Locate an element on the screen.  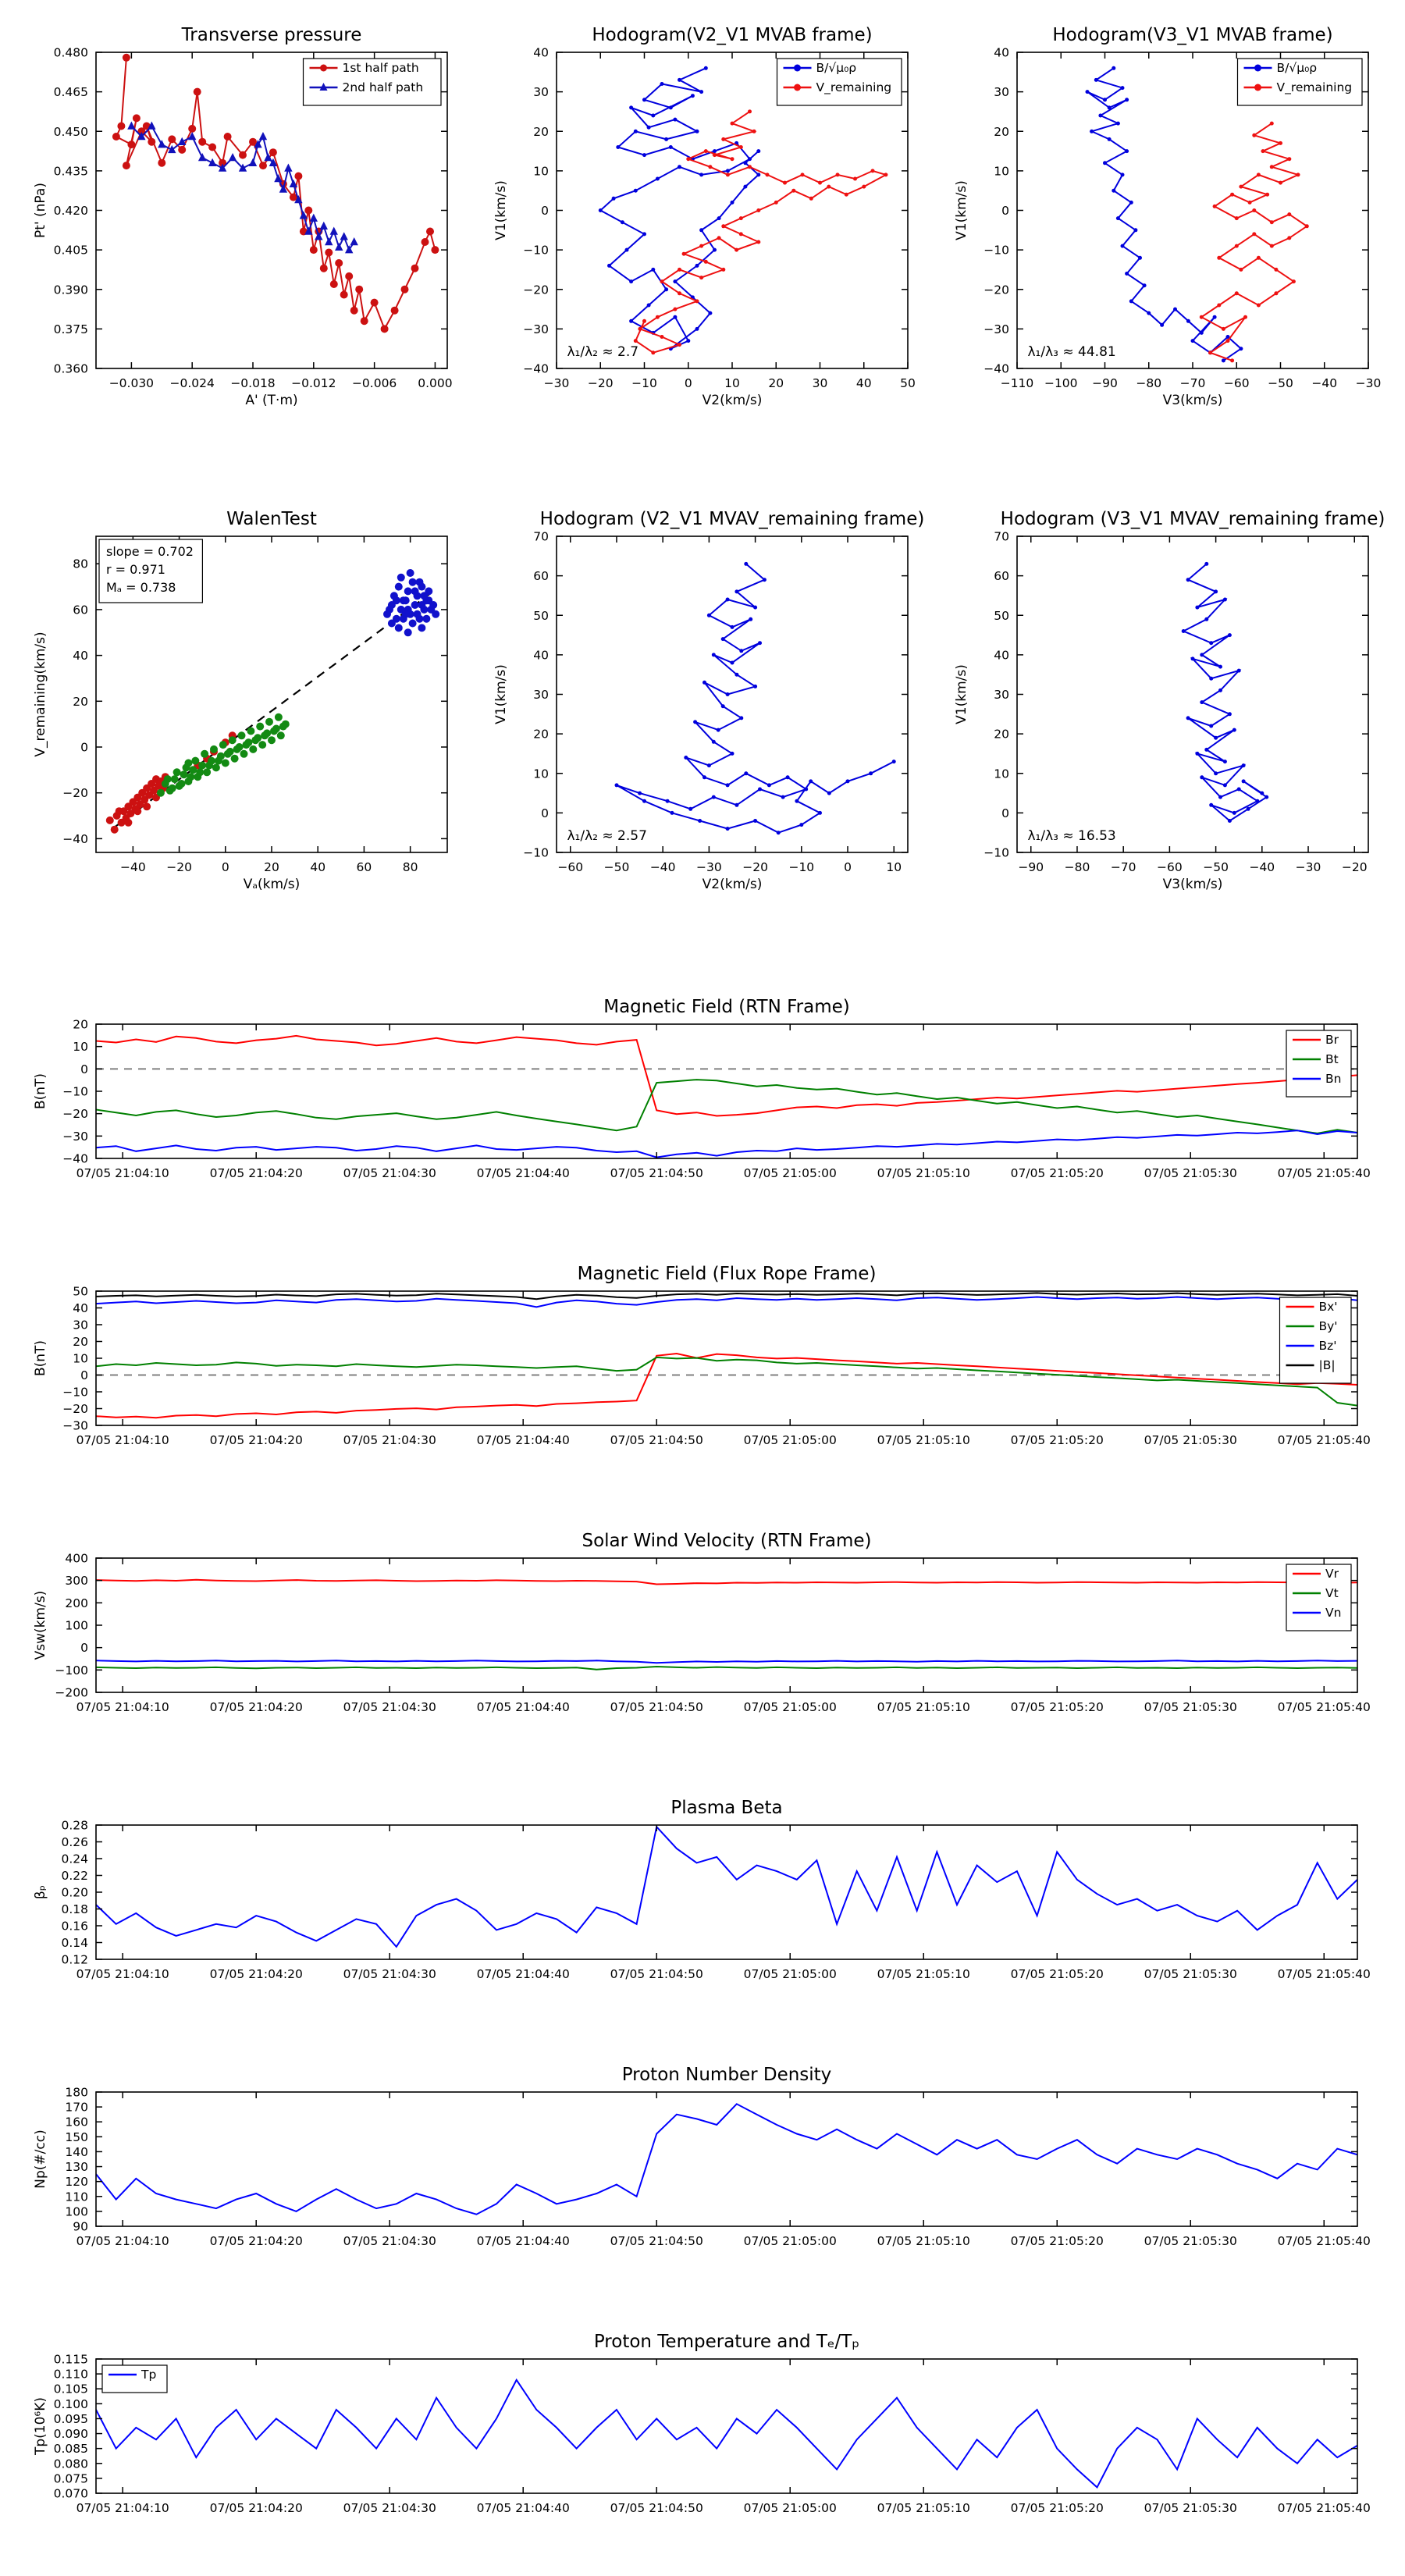
svg-text: 0.420 is located at coordinates (71, 211).